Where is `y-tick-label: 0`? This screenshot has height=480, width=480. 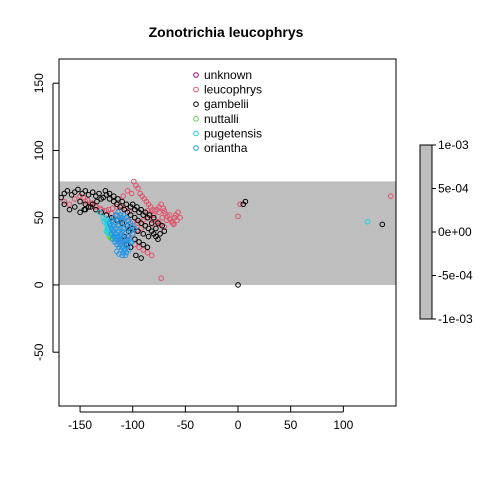 y-tick-label: 0 is located at coordinates (39, 284).